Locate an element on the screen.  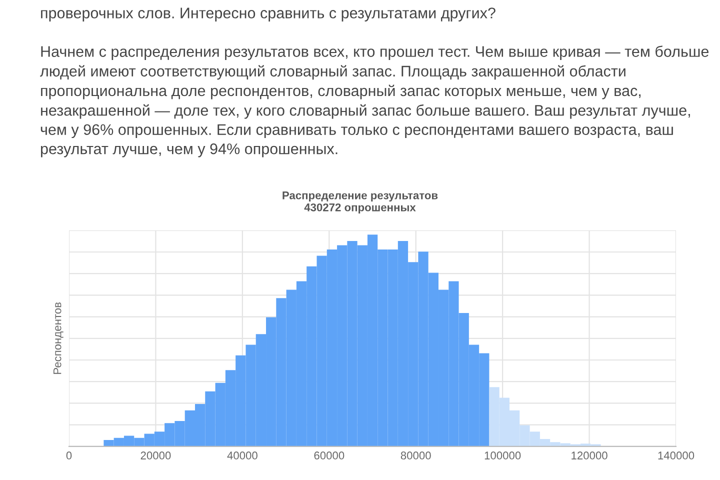
text: проверочных слов. Интересно сравнить с результатами других? is located at coordinates (268, 15).